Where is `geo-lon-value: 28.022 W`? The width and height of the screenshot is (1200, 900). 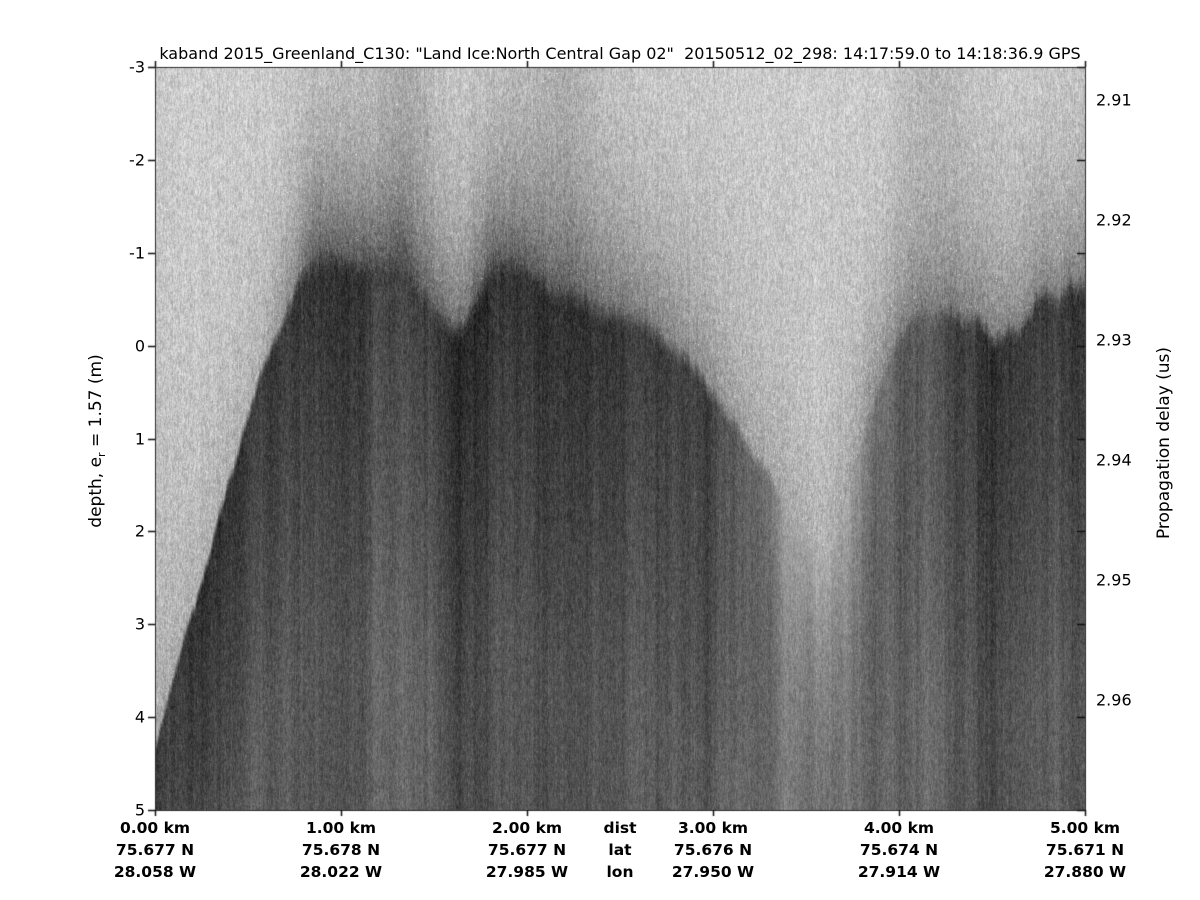 geo-lon-value: 28.022 W is located at coordinates (341, 872).